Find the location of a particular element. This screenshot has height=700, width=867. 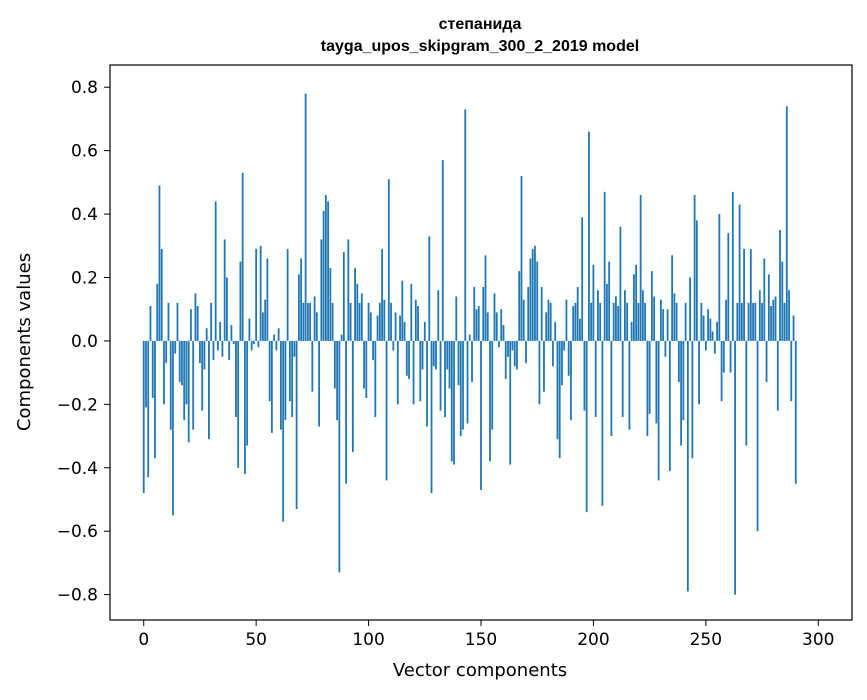

y-tick-label: 0.6 is located at coordinates (84, 152).